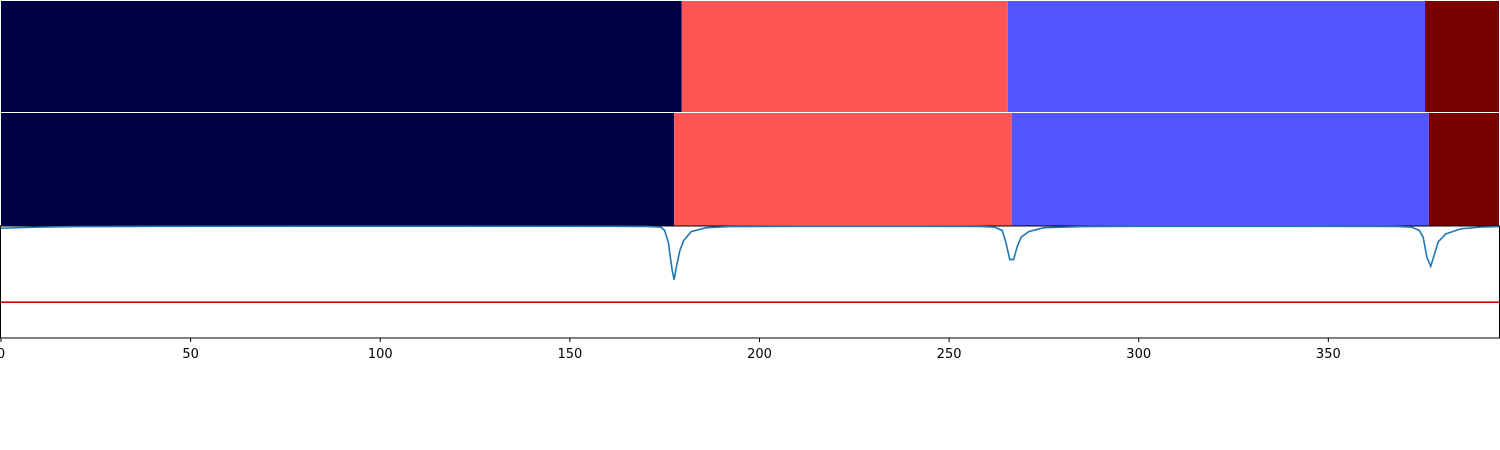  What do you see at coordinates (750, 252) in the screenshot?
I see `signal-line` at bounding box center [750, 252].